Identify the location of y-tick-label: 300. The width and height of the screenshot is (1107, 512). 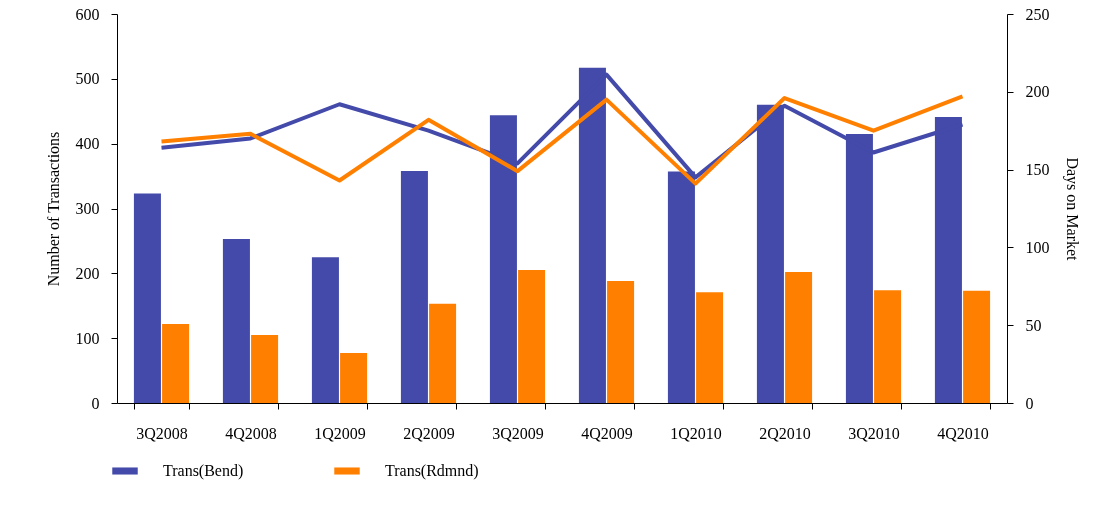
(87, 208).